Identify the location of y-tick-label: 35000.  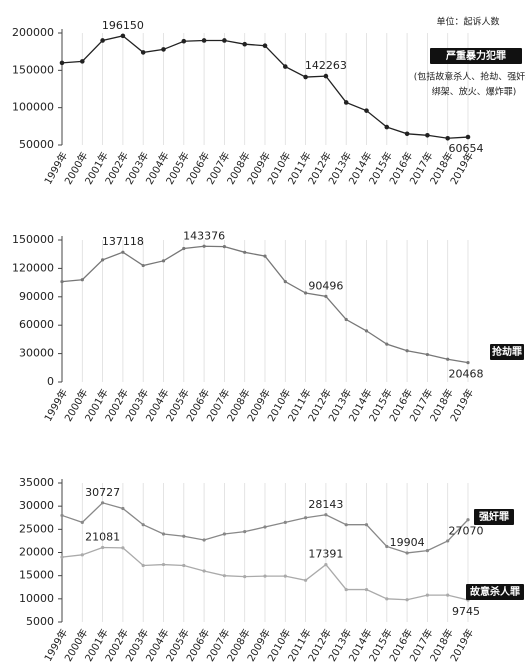
(36, 482).